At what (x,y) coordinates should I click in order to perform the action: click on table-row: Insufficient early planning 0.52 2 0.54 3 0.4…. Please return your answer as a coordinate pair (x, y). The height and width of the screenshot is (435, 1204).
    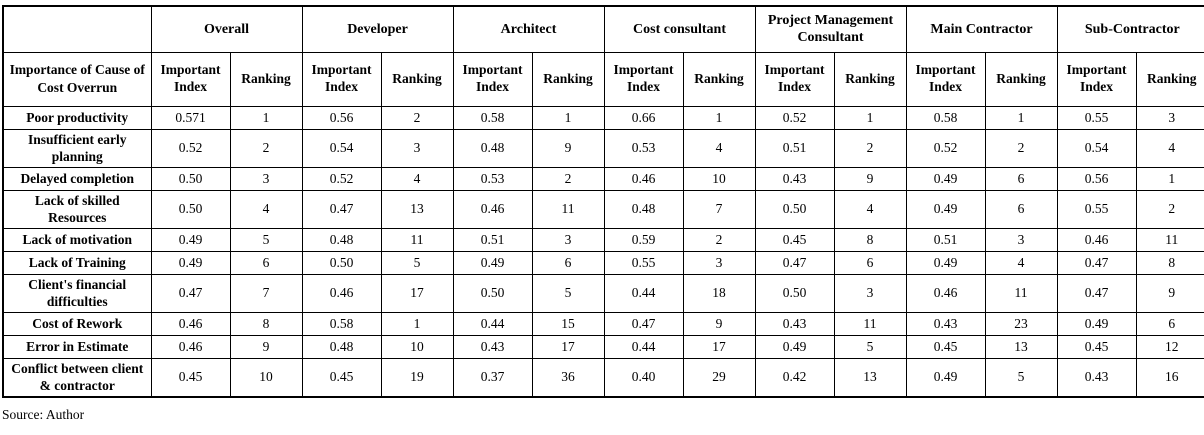
    Looking at the image, I should click on (603, 148).